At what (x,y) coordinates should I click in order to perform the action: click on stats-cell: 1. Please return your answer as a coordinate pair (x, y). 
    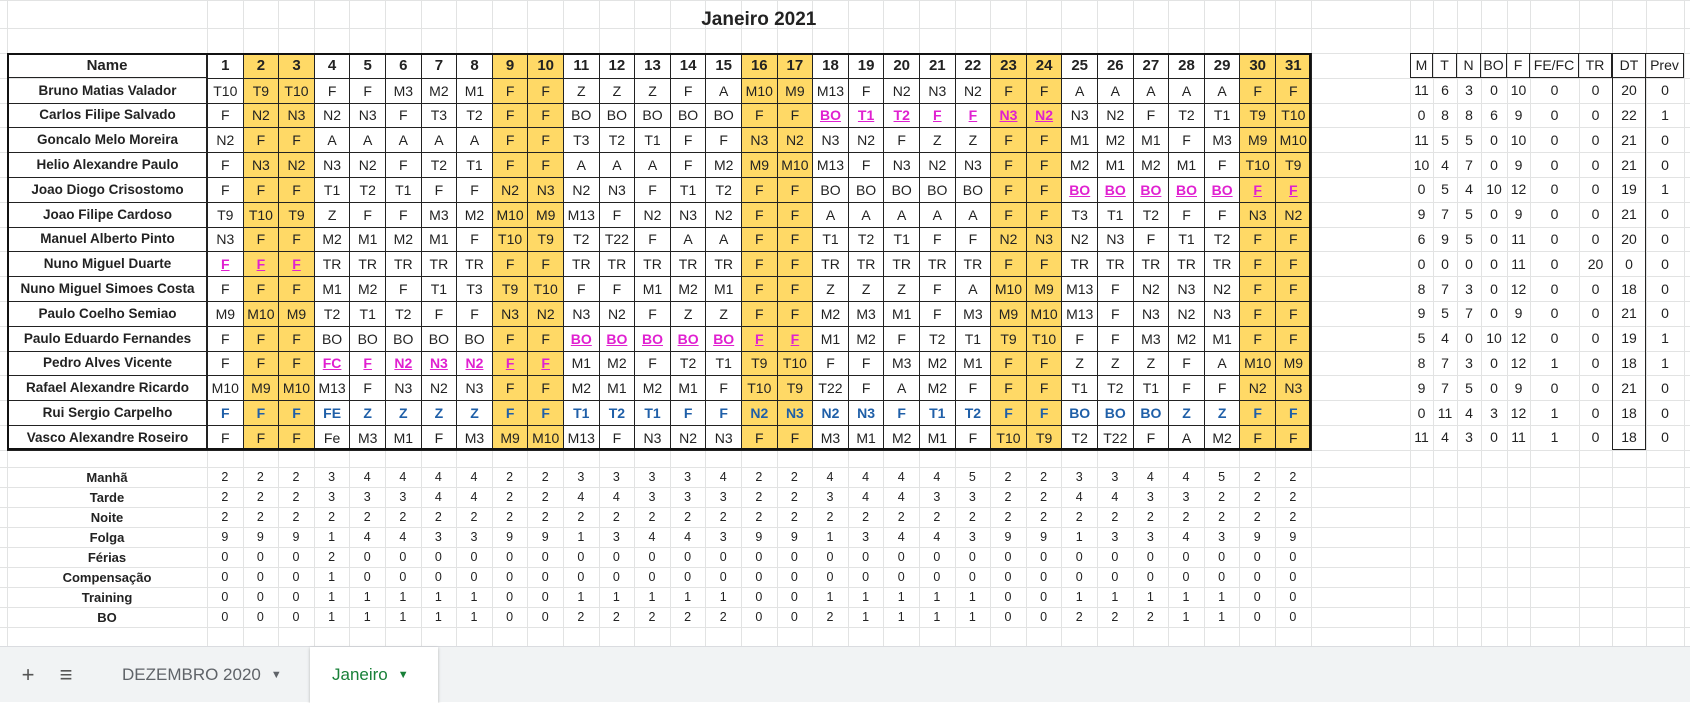
    Looking at the image, I should click on (1554, 362).